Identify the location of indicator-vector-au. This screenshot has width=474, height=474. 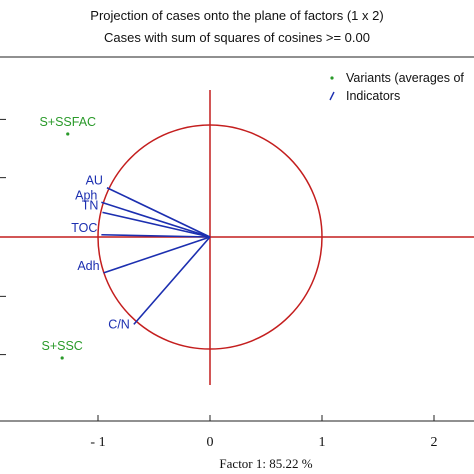
(158, 212).